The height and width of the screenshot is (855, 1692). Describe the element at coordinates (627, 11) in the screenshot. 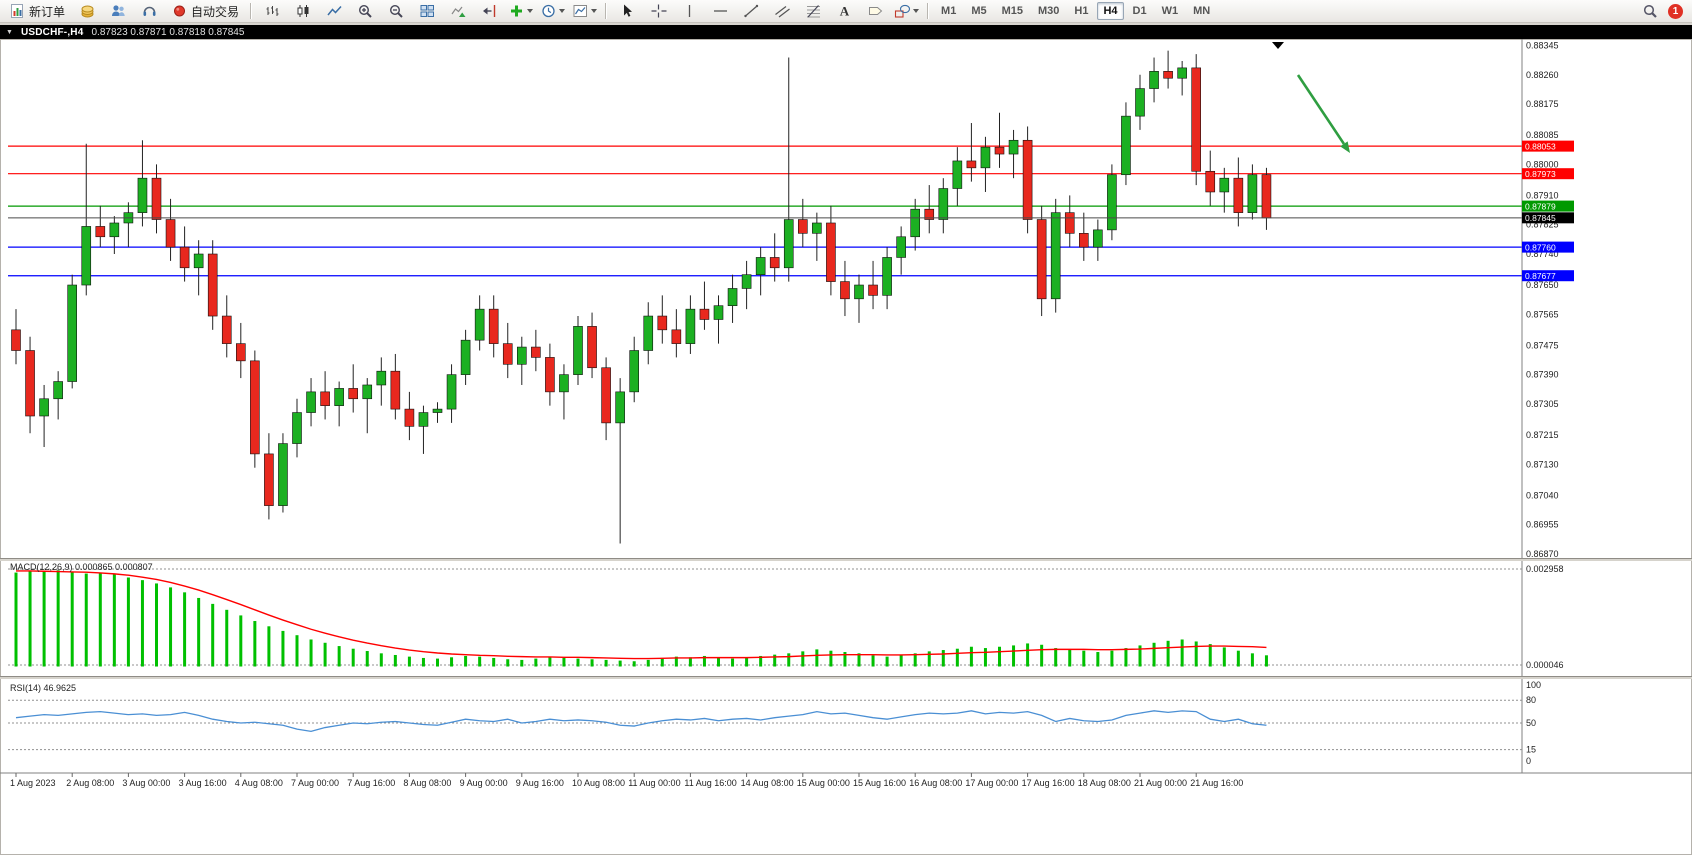

I see `cursor-button` at that location.